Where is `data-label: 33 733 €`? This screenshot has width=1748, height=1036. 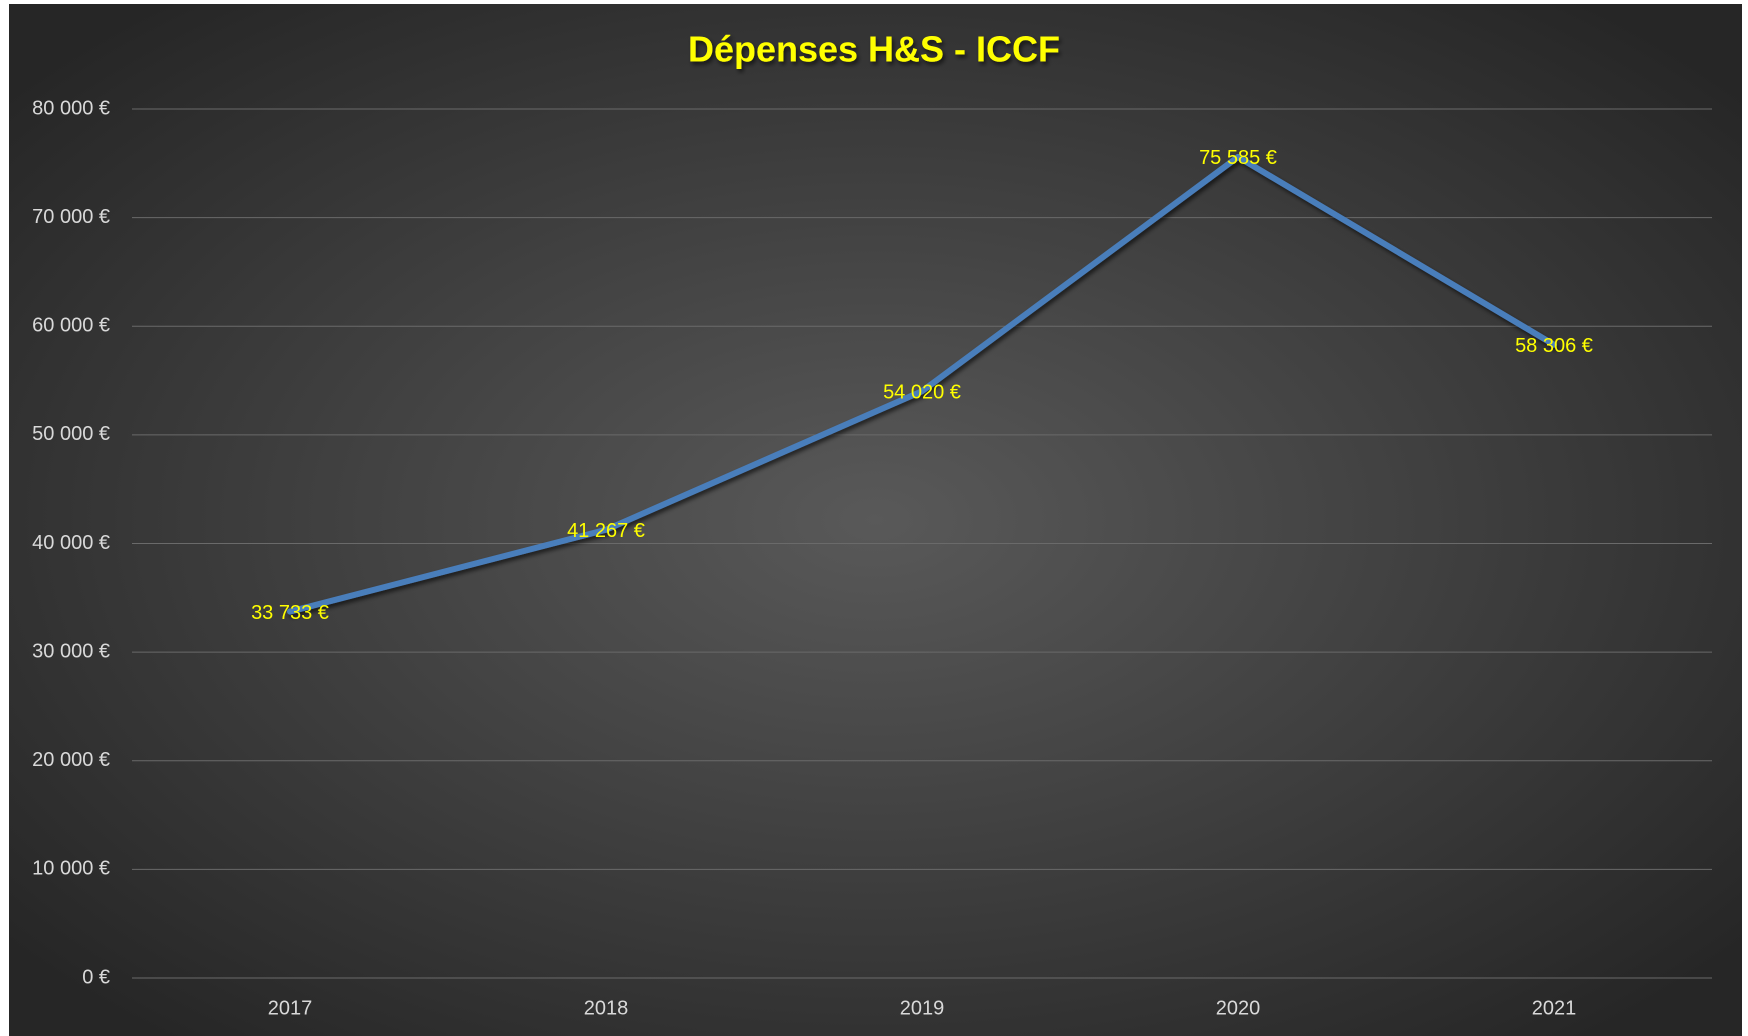 data-label: 33 733 € is located at coordinates (290, 613).